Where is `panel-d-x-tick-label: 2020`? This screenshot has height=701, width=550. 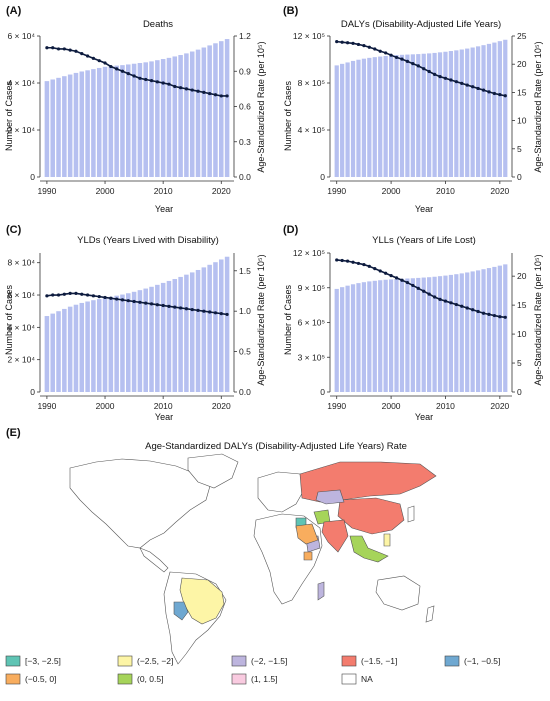
panel-d-x-tick-label: 2020 is located at coordinates (499, 406).